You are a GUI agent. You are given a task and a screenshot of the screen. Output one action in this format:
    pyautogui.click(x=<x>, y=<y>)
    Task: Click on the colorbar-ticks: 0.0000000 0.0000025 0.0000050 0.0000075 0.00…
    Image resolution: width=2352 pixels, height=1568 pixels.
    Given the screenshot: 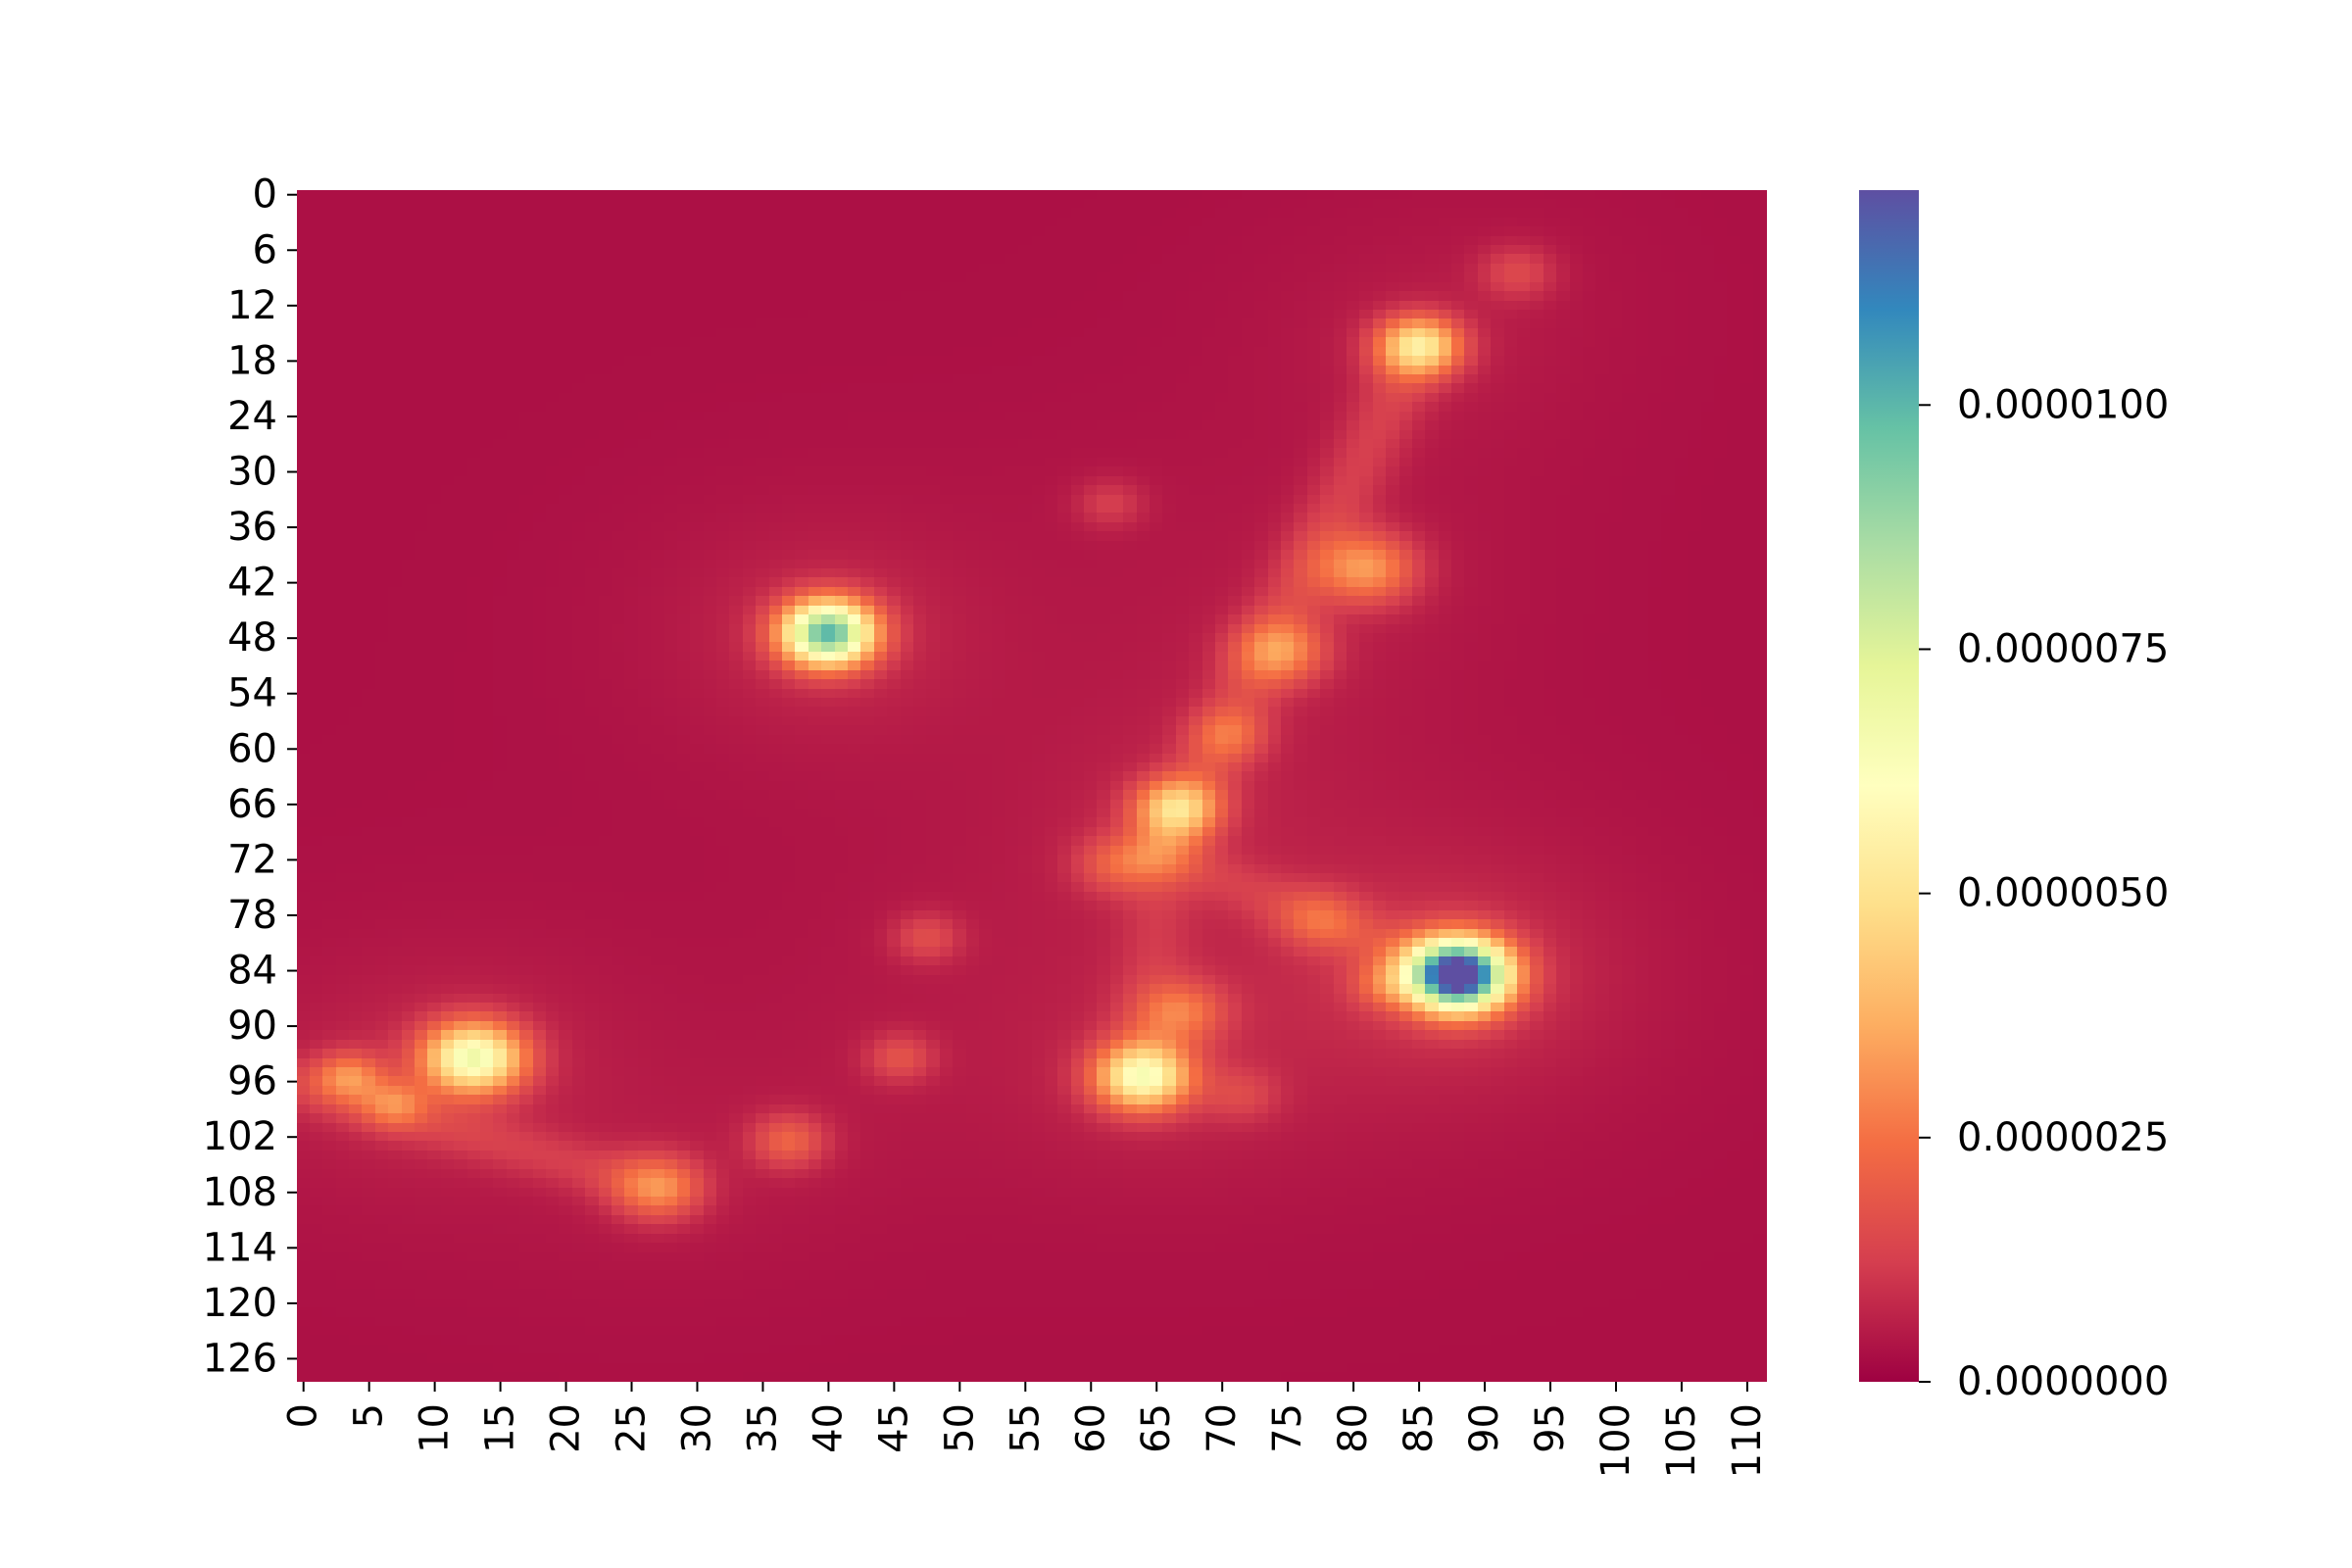 What is the action you would take?
    pyautogui.click(x=2044, y=893)
    